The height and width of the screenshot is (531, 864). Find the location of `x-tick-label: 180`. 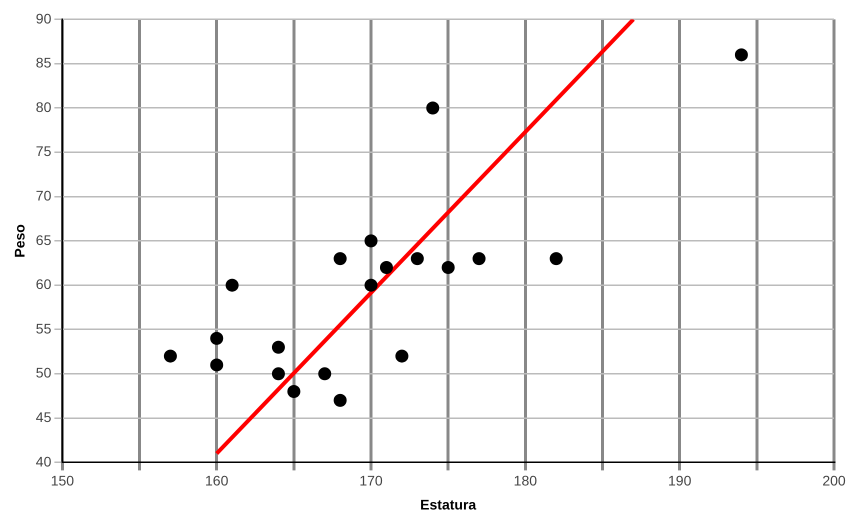

x-tick-label: 180 is located at coordinates (526, 480).